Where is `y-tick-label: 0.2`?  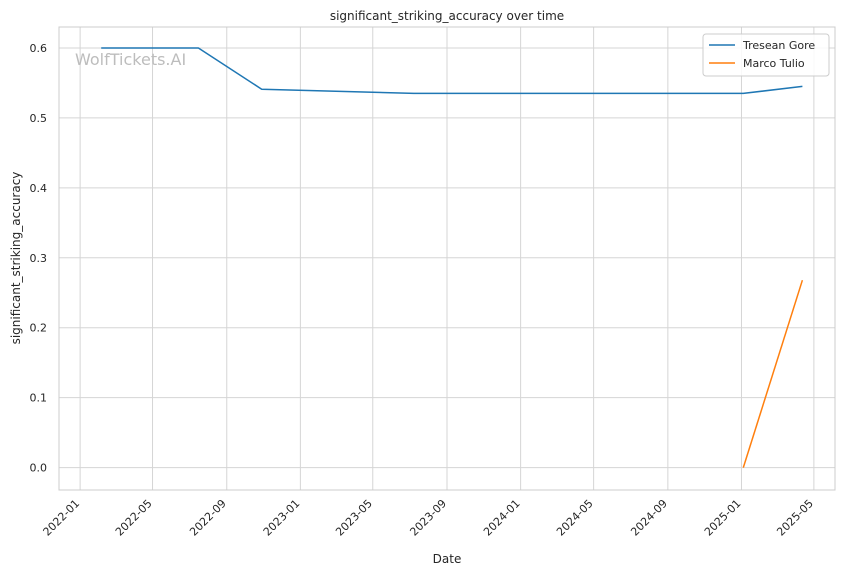 y-tick-label: 0.2 is located at coordinates (39, 328).